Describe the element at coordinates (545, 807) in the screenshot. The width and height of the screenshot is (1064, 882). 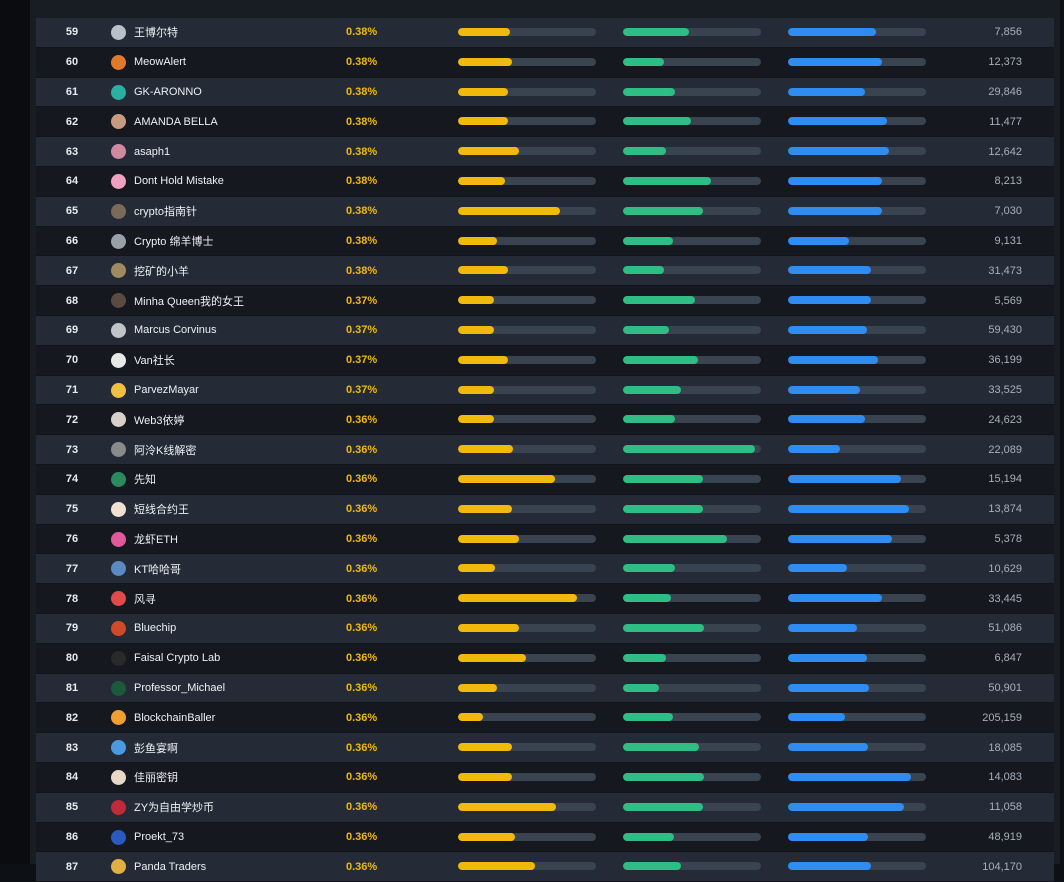
I see `table-row: 85 ZY为自由学炒币 0.36% 11,058` at that location.